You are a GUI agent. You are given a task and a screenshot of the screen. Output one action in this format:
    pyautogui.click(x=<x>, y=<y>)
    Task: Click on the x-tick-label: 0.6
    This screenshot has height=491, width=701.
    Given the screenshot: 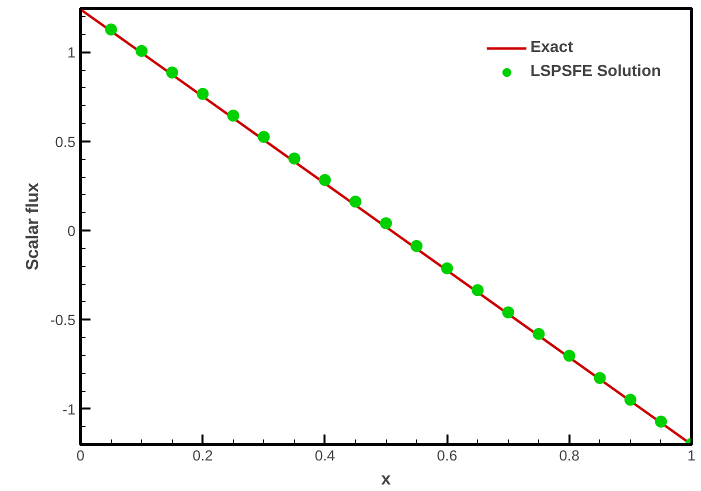 What is the action you would take?
    pyautogui.click(x=447, y=456)
    